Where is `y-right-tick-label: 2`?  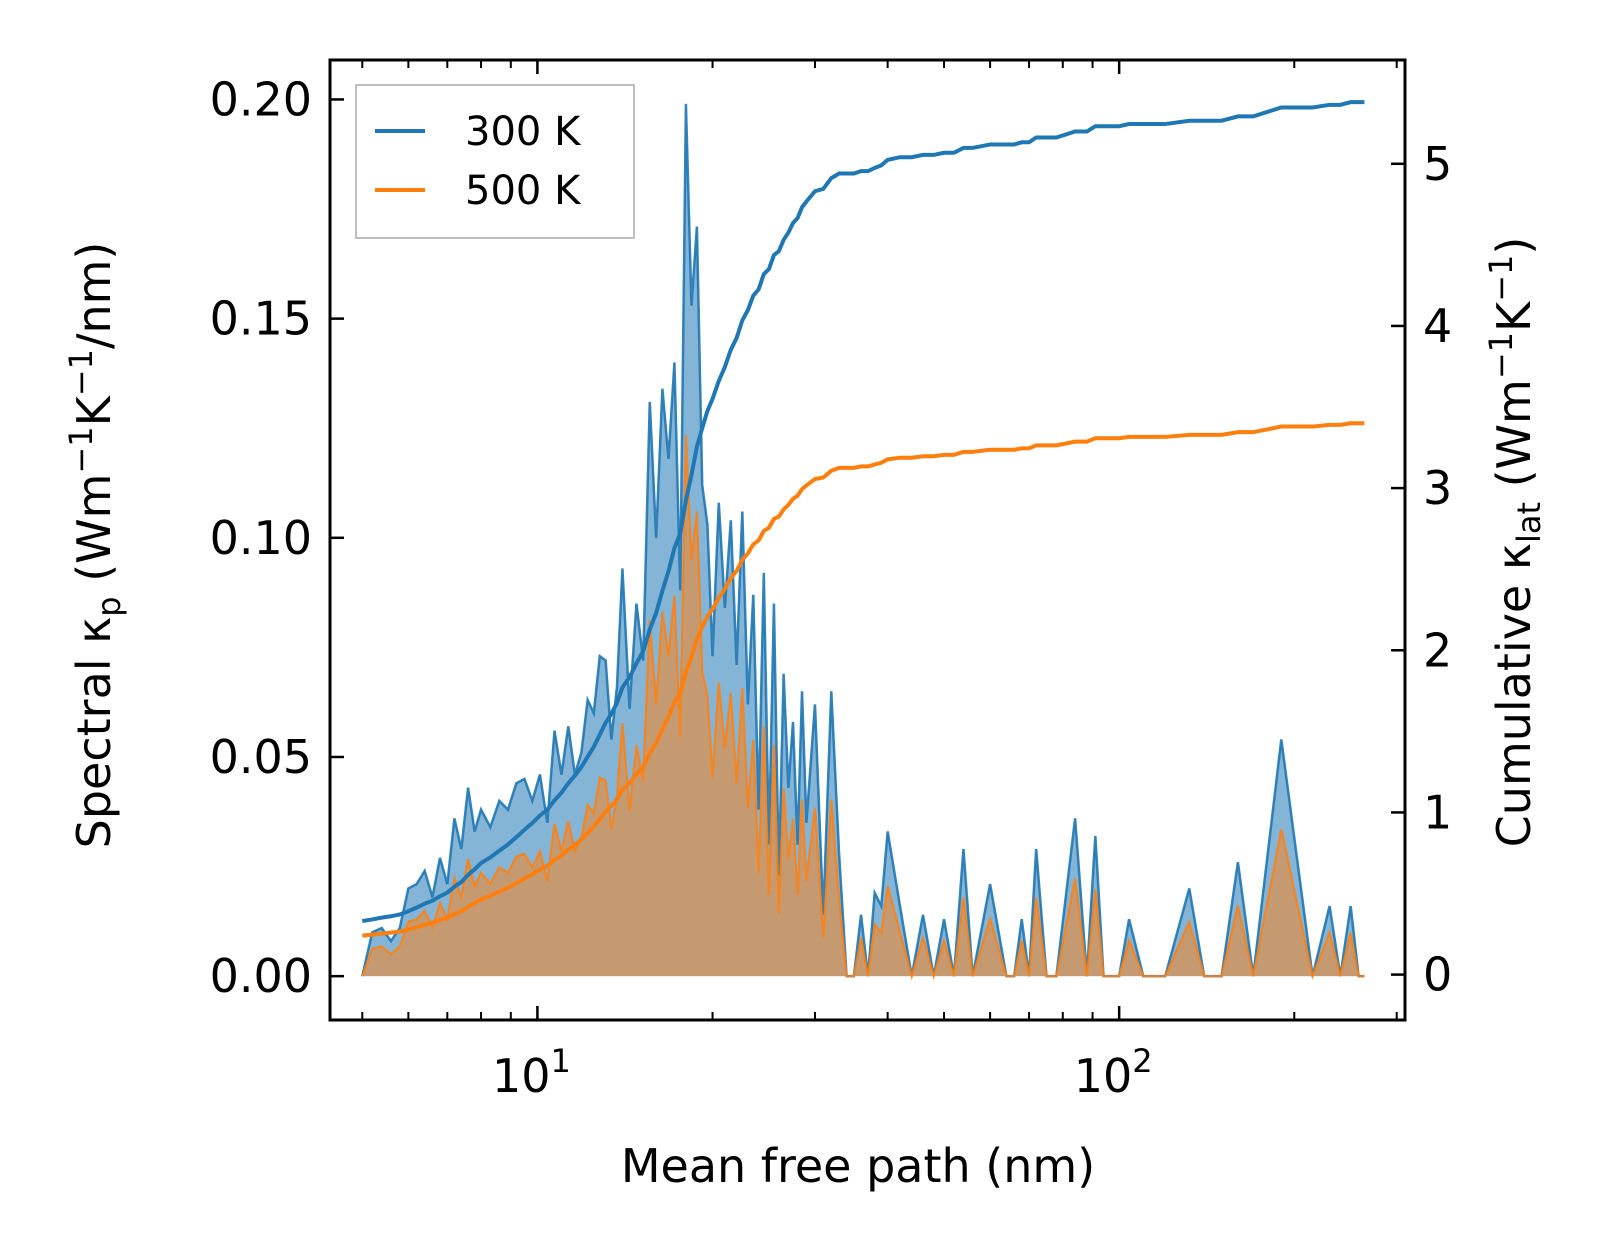 y-right-tick-label: 2 is located at coordinates (1437, 650).